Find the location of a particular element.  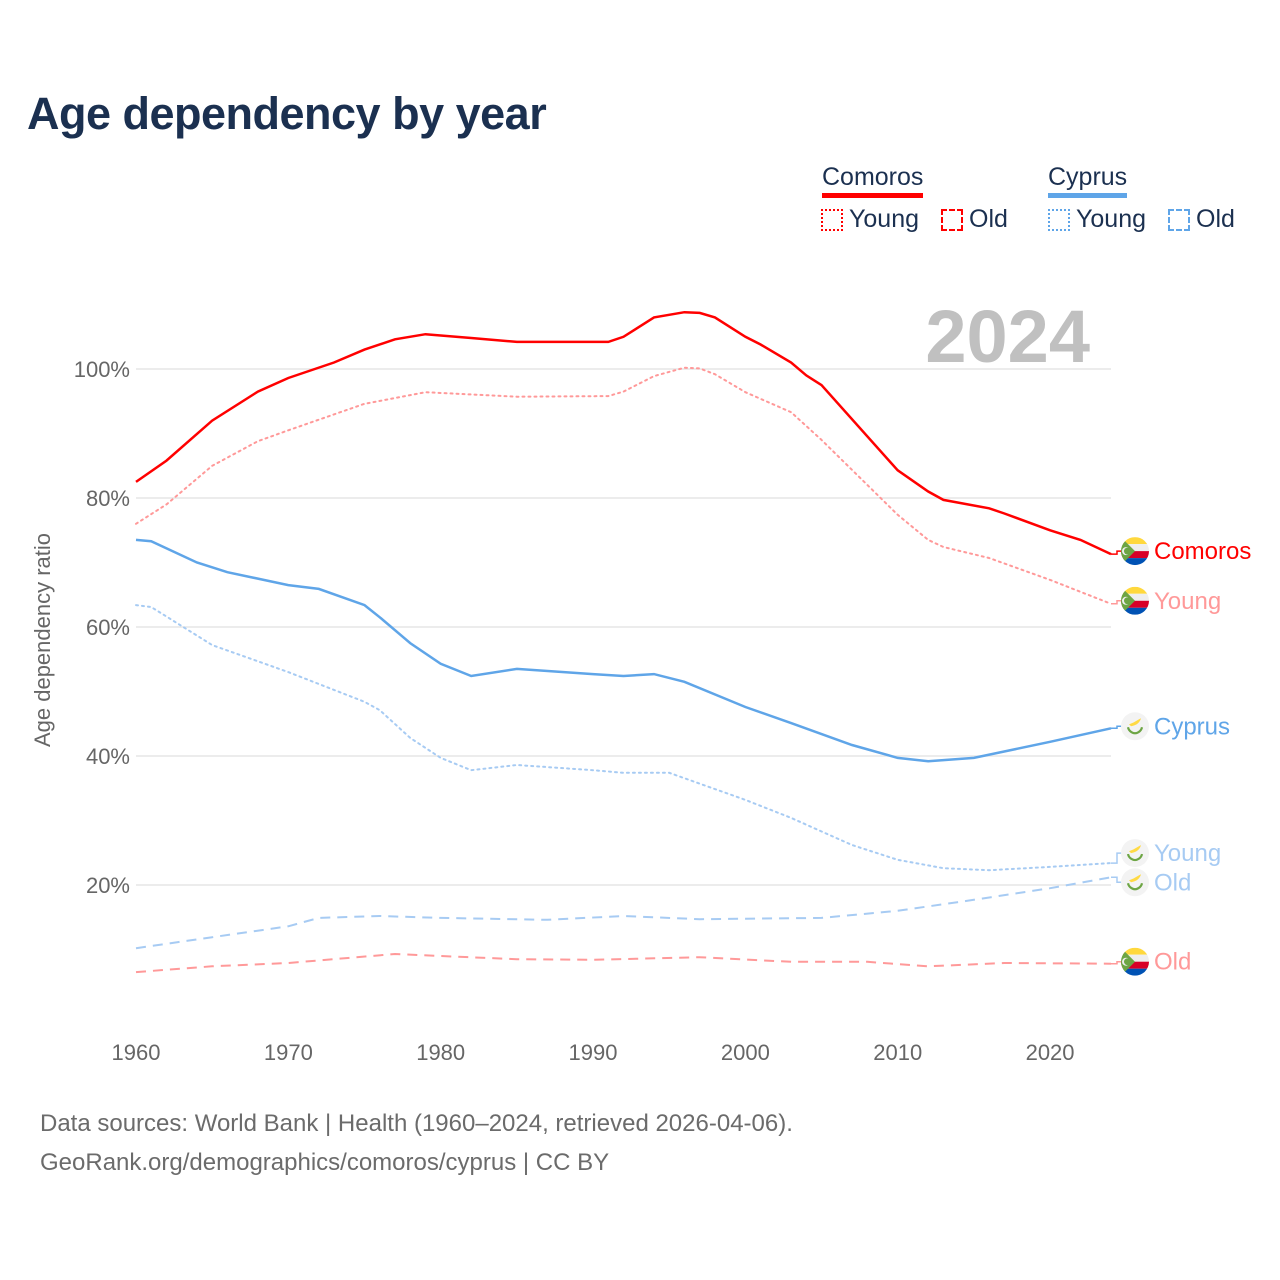

legend-comoros-old: Old is located at coordinates (974, 219).